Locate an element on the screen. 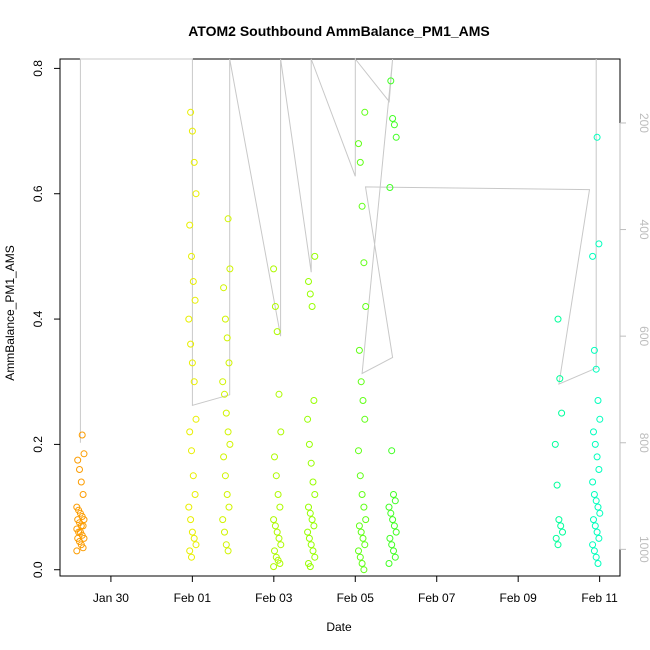  right-tick-label: 200 is located at coordinates (643, 123).